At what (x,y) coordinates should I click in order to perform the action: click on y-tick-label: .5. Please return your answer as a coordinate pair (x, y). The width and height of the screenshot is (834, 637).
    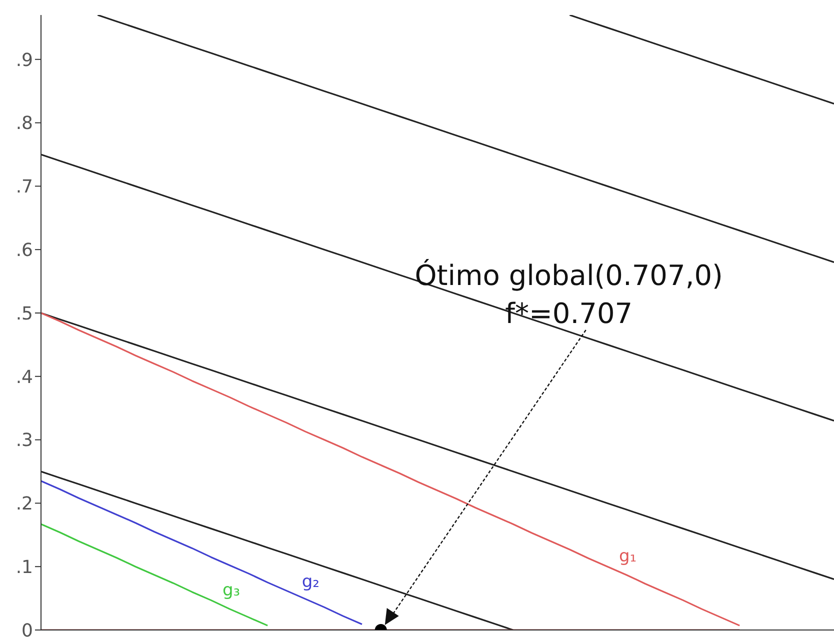
    Looking at the image, I should click on (24, 313).